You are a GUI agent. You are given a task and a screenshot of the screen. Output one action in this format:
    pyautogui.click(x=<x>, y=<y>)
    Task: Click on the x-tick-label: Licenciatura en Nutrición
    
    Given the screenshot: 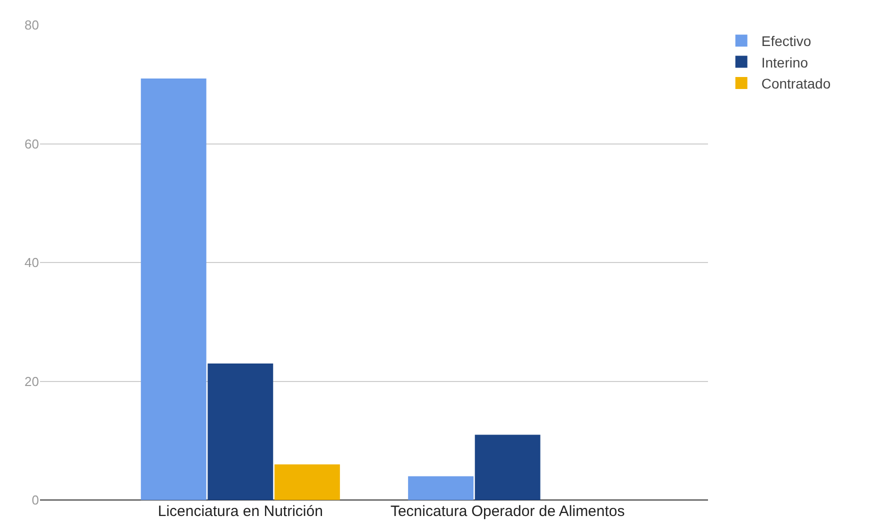 What is the action you would take?
    pyautogui.click(x=240, y=511)
    